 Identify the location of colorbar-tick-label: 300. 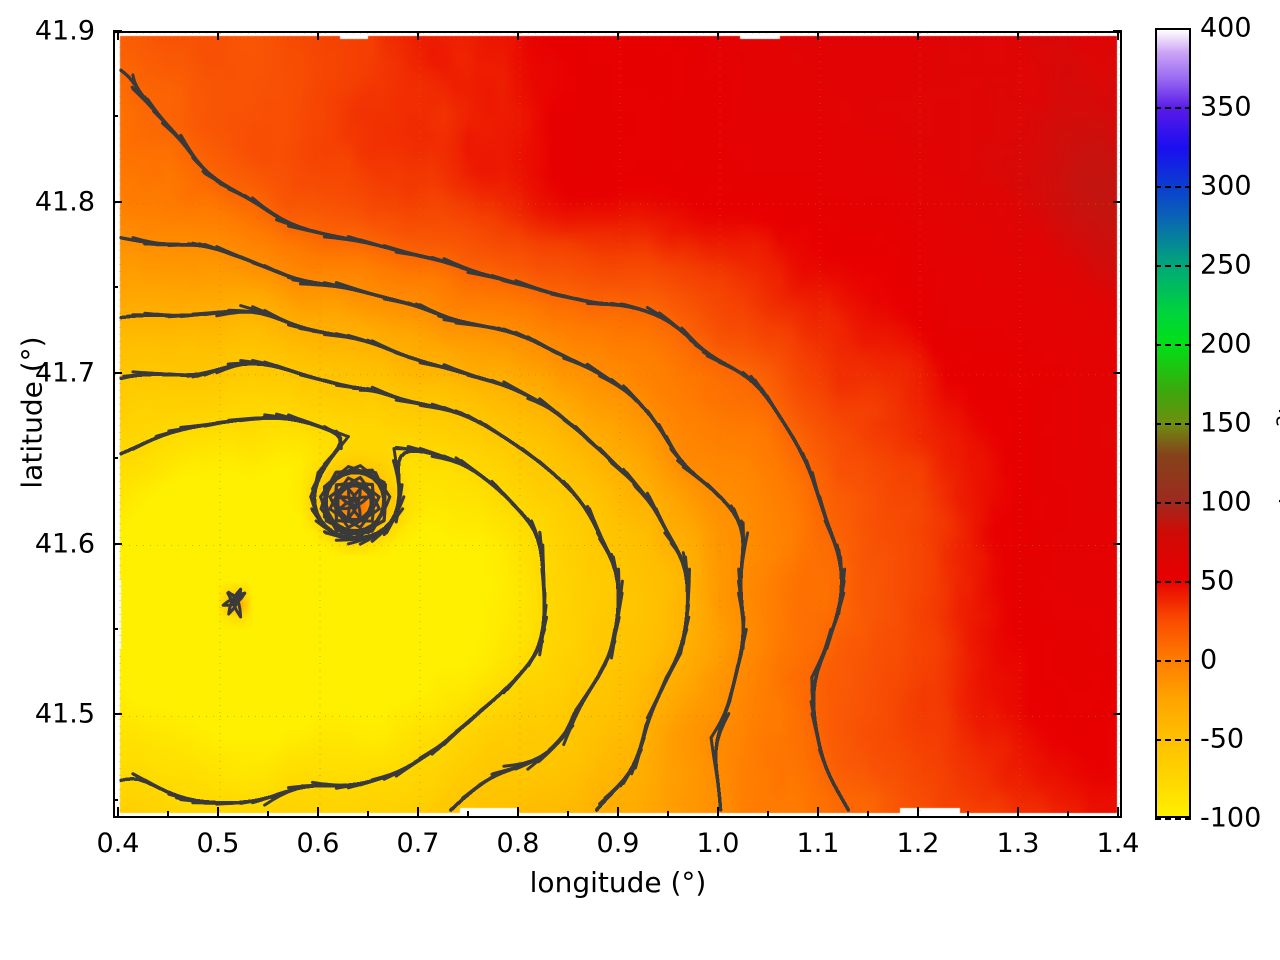
(1226, 186).